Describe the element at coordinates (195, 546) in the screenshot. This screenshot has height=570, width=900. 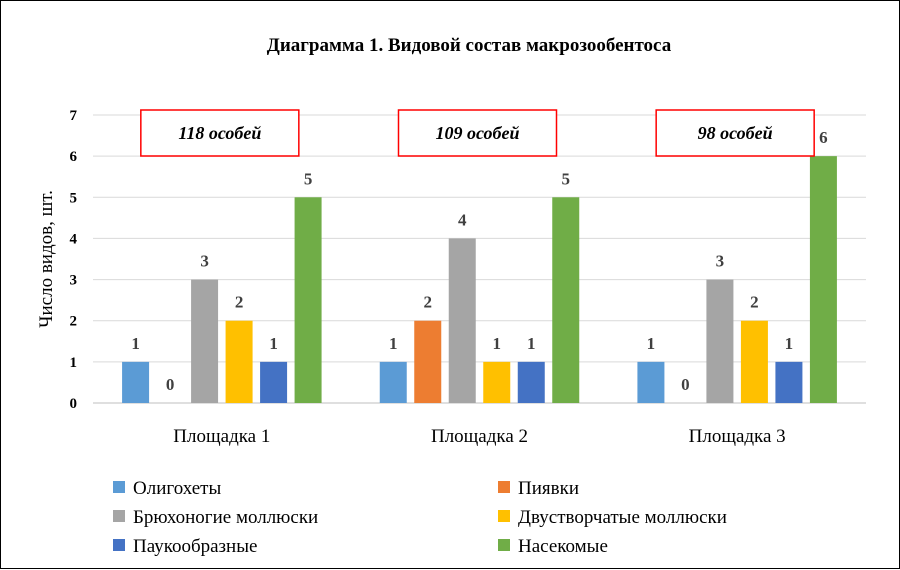
I see `legend-label: Паукообразные` at that location.